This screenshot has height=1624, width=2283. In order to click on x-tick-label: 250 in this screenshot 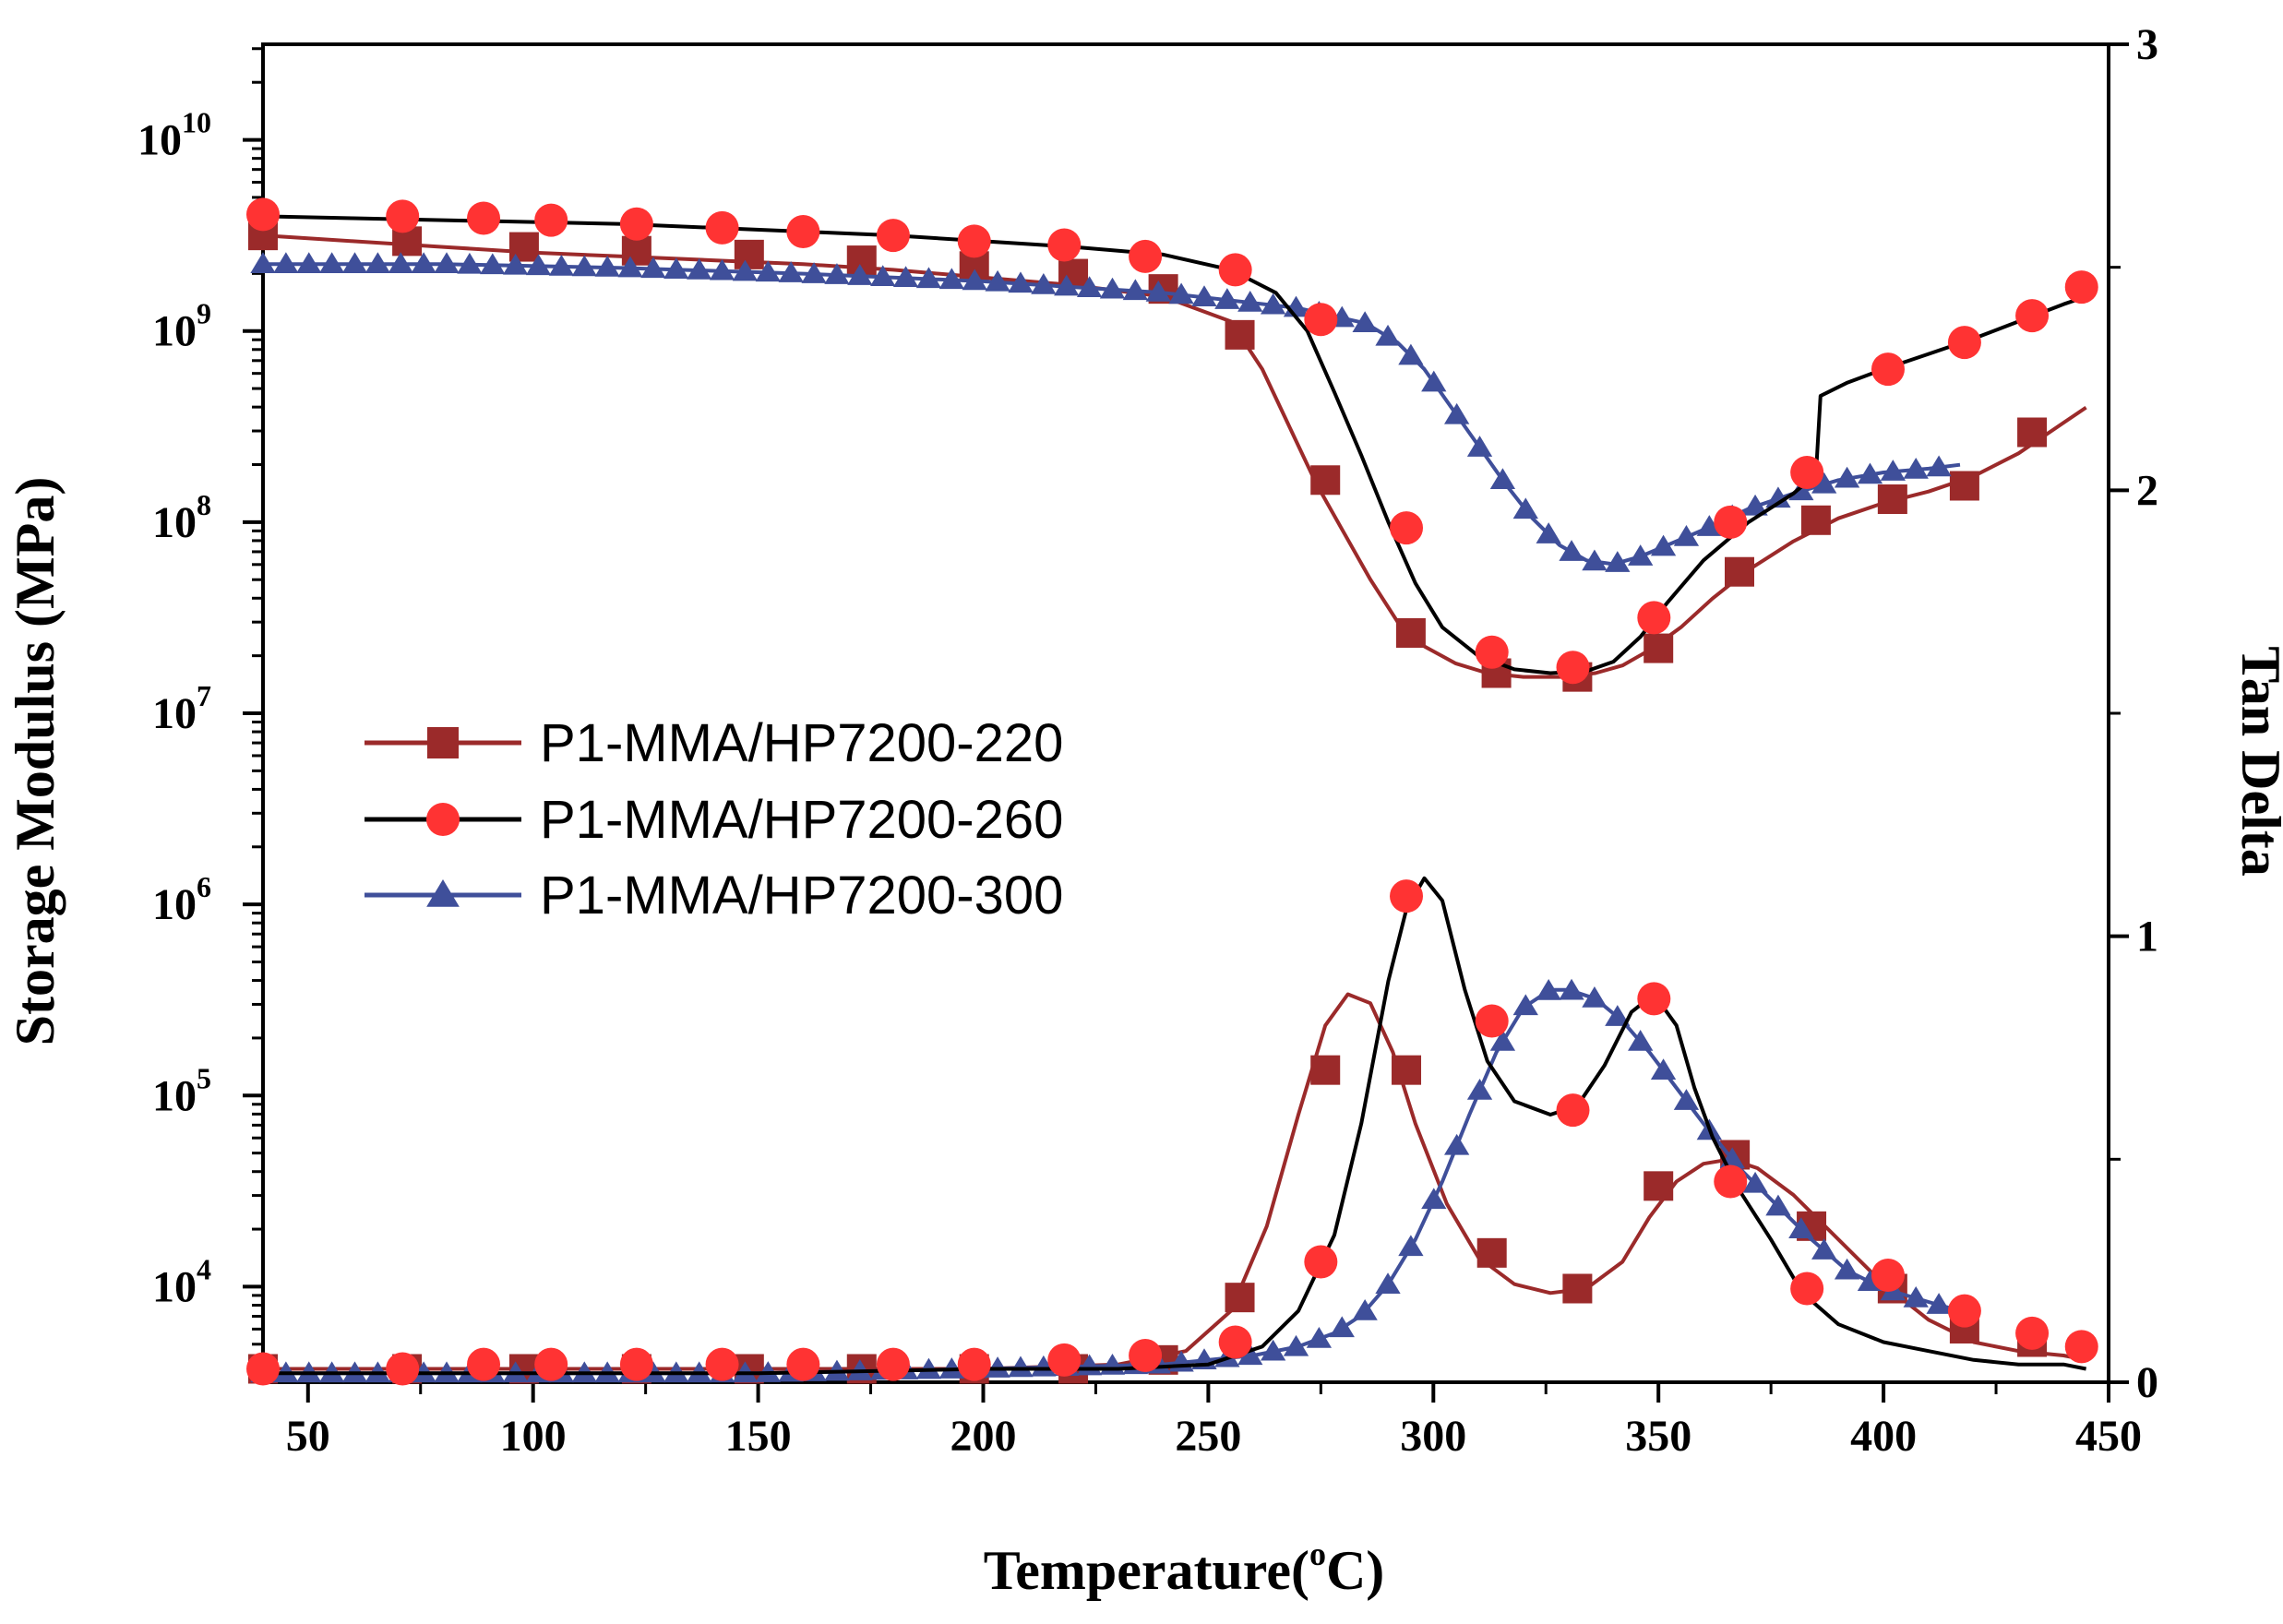, I will do `click(1208, 1436)`.